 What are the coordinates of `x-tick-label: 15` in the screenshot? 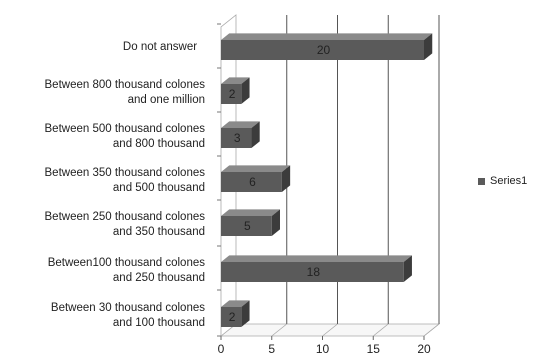 It's located at (374, 348).